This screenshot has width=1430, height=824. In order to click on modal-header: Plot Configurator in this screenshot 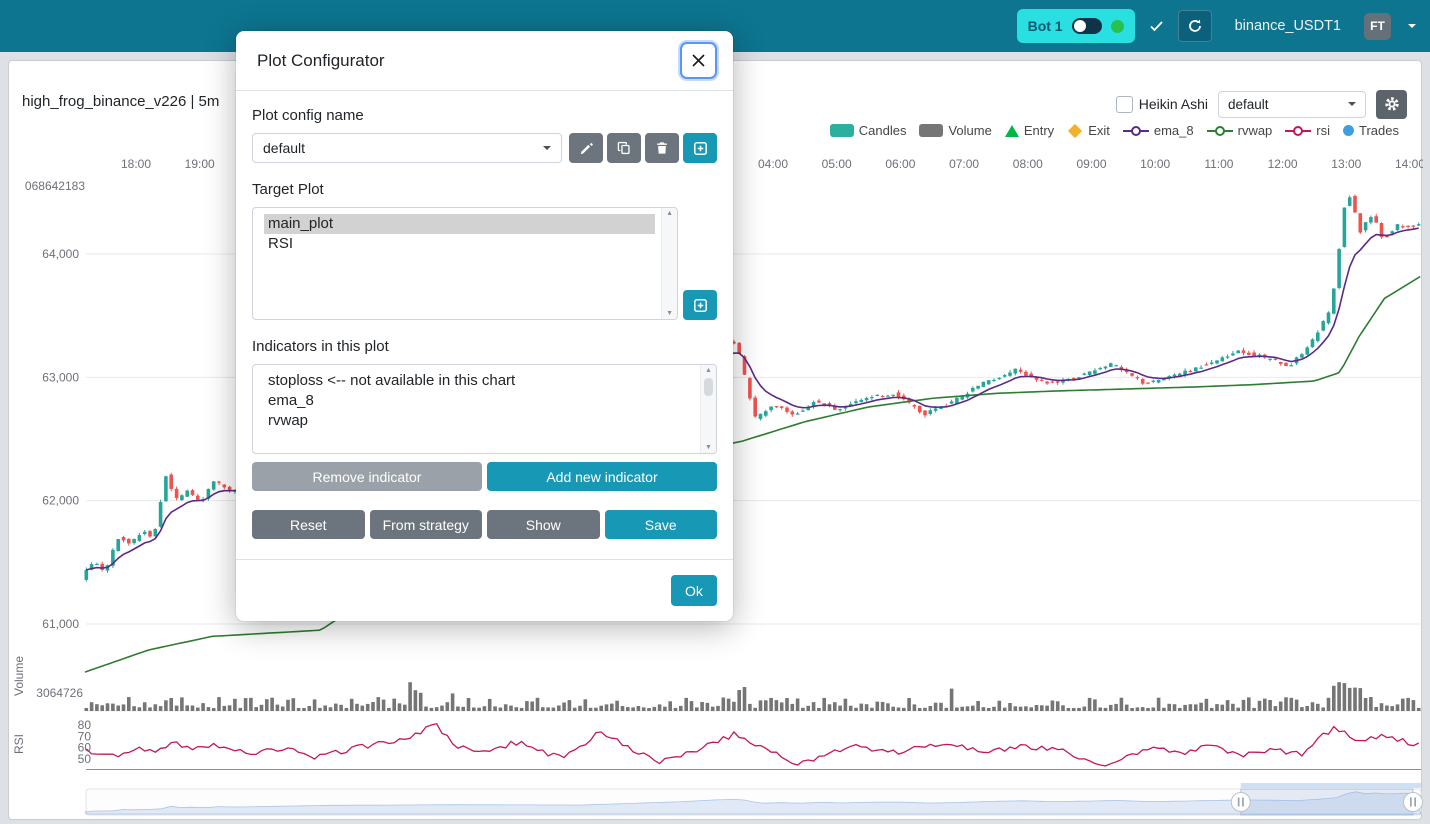, I will do `click(484, 61)`.